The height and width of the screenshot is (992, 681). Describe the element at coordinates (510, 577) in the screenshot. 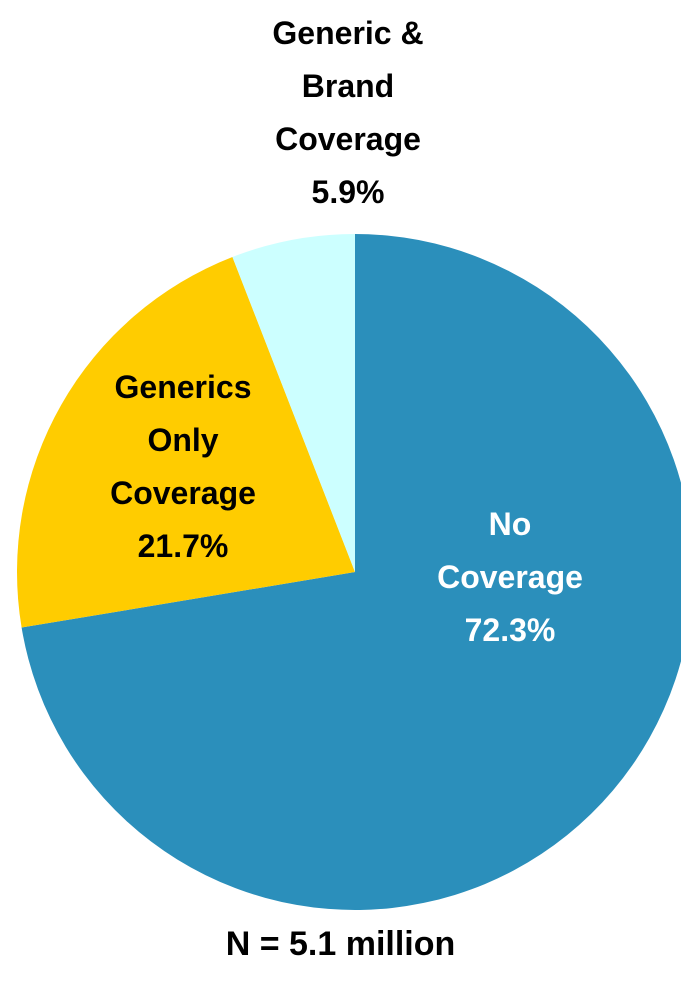

I see `slice-label-no-coverage: No Coverage 72.3%` at that location.